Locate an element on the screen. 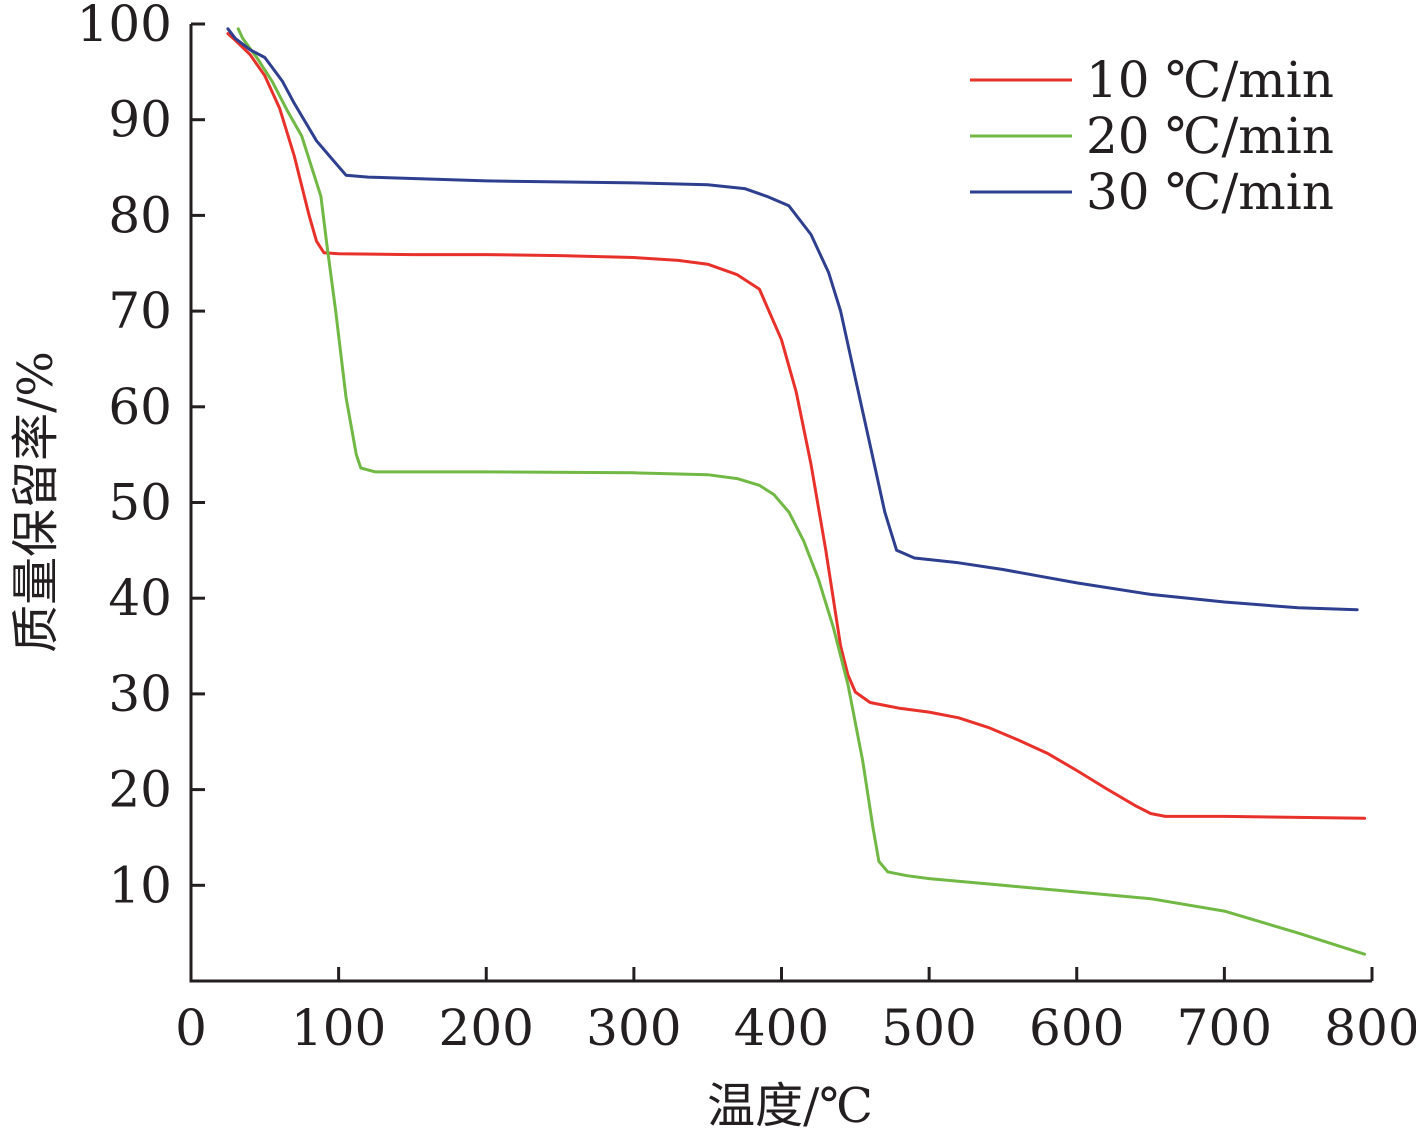  x-tick-label-1: 100 is located at coordinates (338, 1028).